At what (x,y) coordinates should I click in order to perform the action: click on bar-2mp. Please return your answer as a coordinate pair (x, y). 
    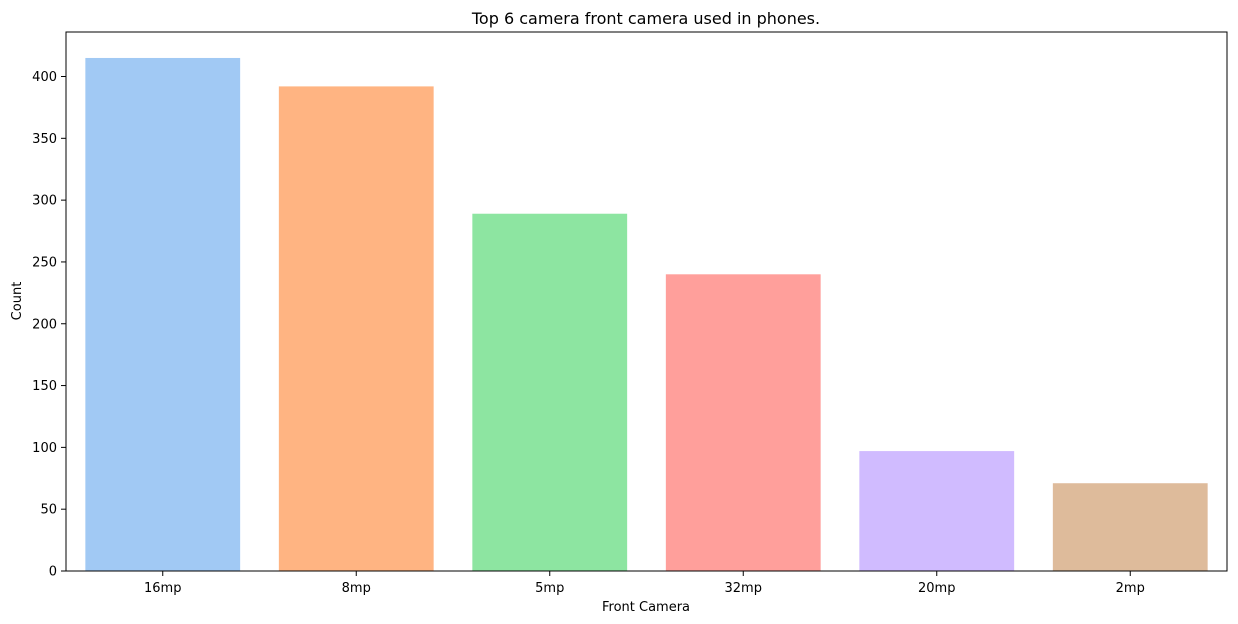
    Looking at the image, I should click on (1130, 527).